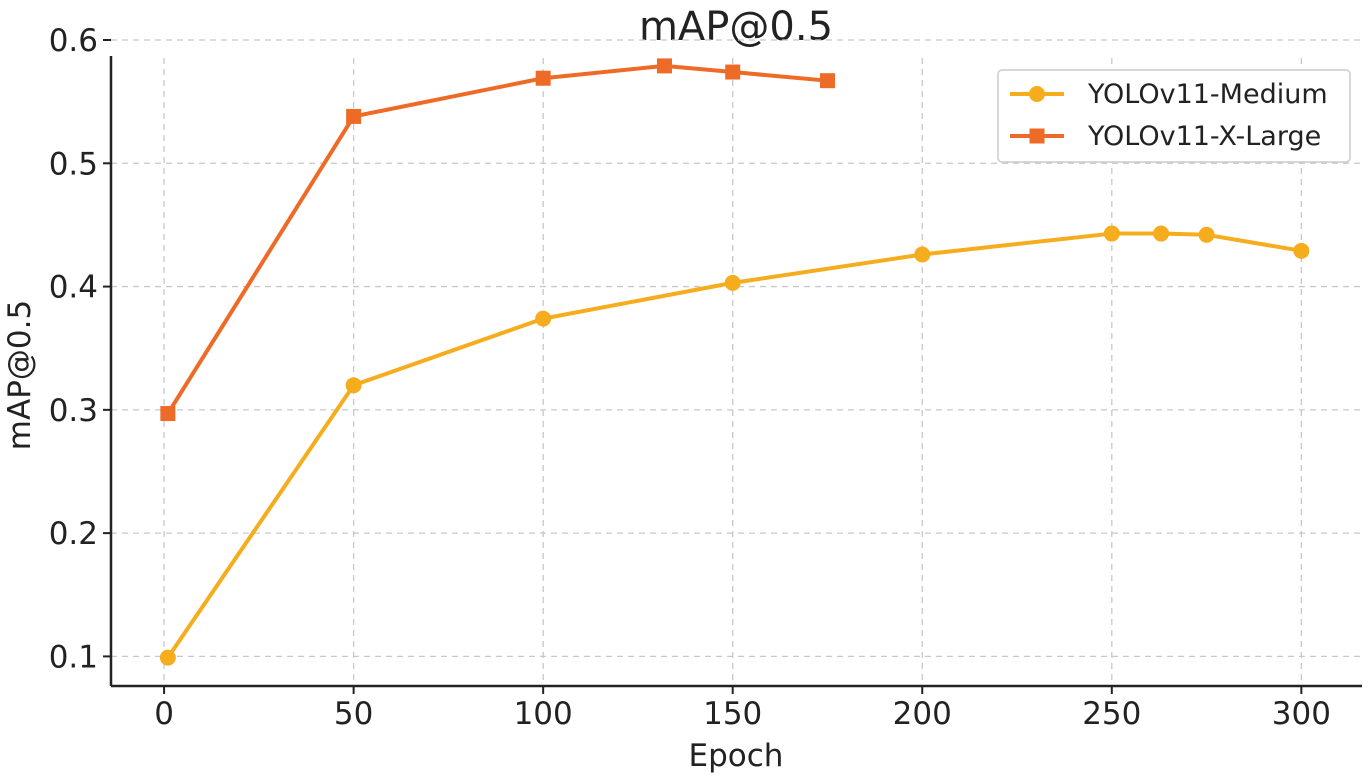 Image resolution: width=1372 pixels, height=780 pixels. I want to click on x-tick-label: 250, so click(1111, 714).